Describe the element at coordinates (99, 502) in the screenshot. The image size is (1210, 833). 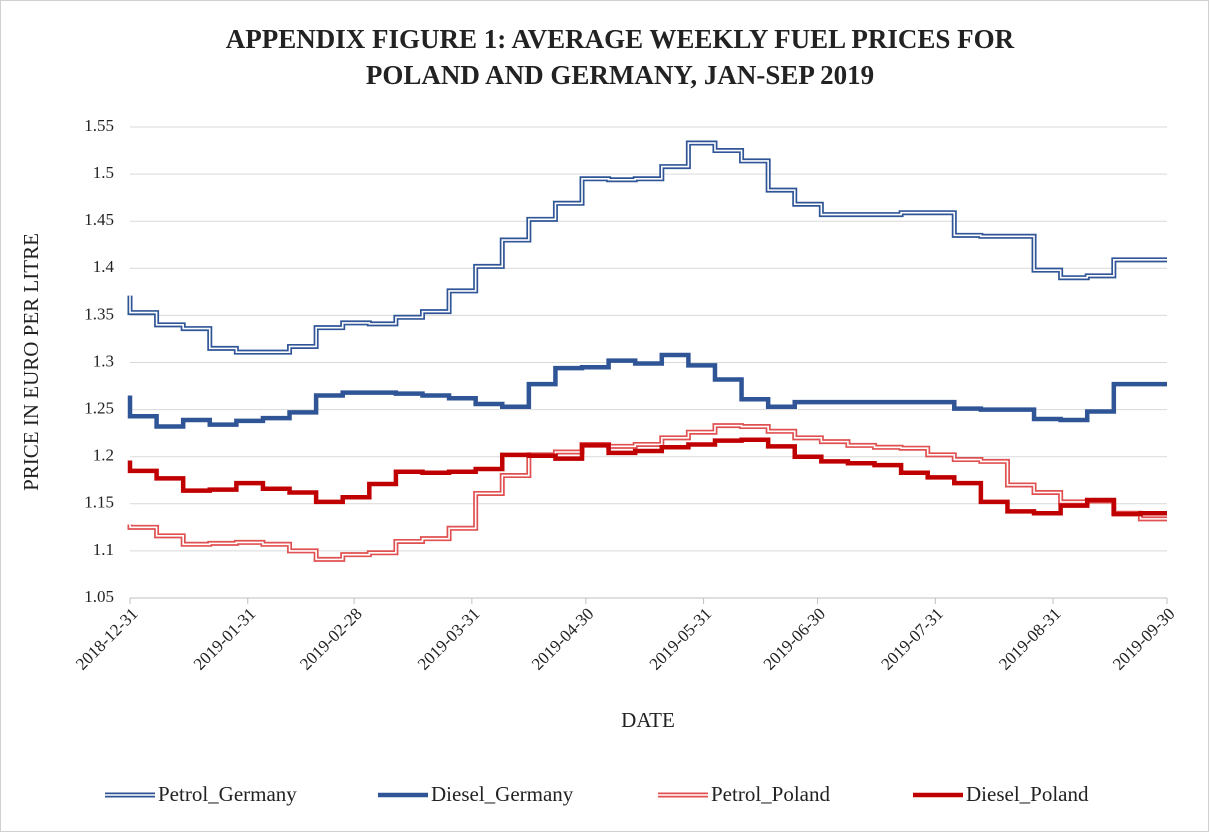
I see `y-tick-label: 1.15` at that location.